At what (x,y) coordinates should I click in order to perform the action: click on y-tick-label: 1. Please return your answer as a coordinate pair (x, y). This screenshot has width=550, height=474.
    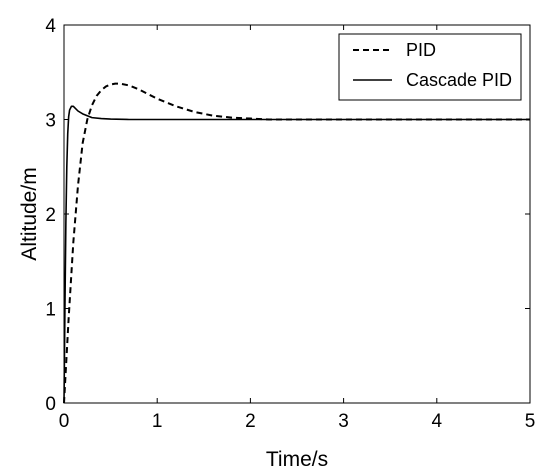
    Looking at the image, I should click on (50, 310).